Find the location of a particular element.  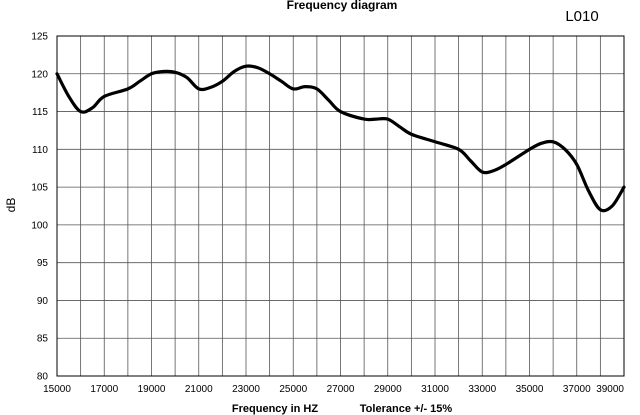

x-tick-label: 27000 is located at coordinates (341, 389).